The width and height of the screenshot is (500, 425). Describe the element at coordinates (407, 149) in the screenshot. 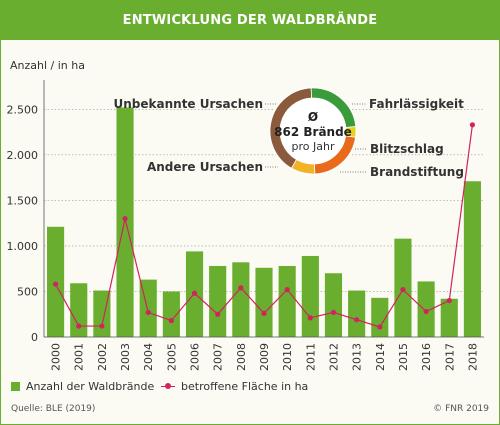

I see `donut-label-blitzschlag: Blitzschlag` at that location.